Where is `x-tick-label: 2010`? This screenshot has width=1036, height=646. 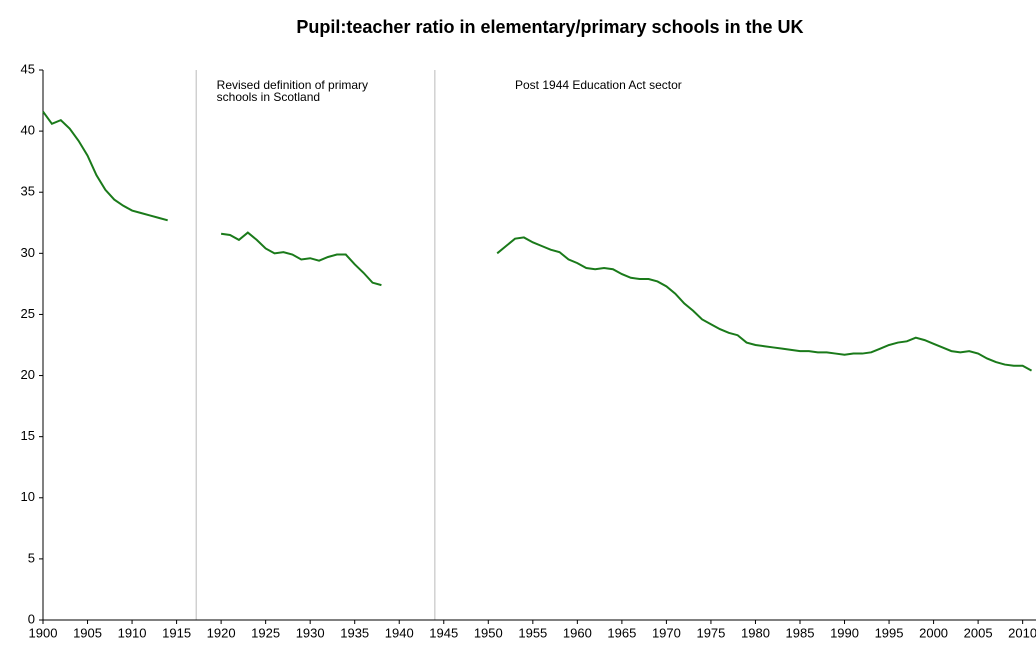 x-tick-label: 2010 is located at coordinates (1022, 632).